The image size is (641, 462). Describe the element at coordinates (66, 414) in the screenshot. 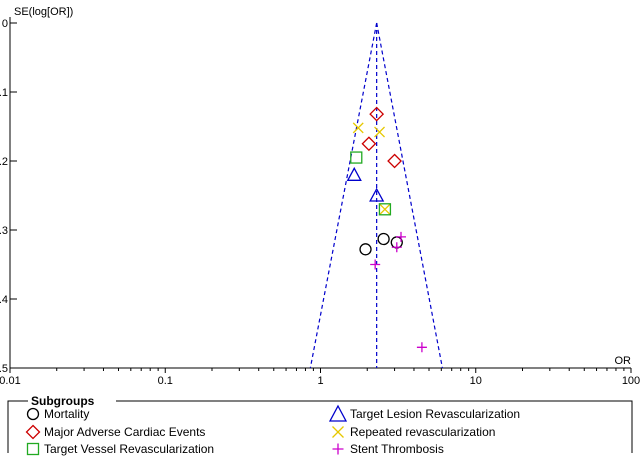

I see `legend-label: Mortality` at that location.